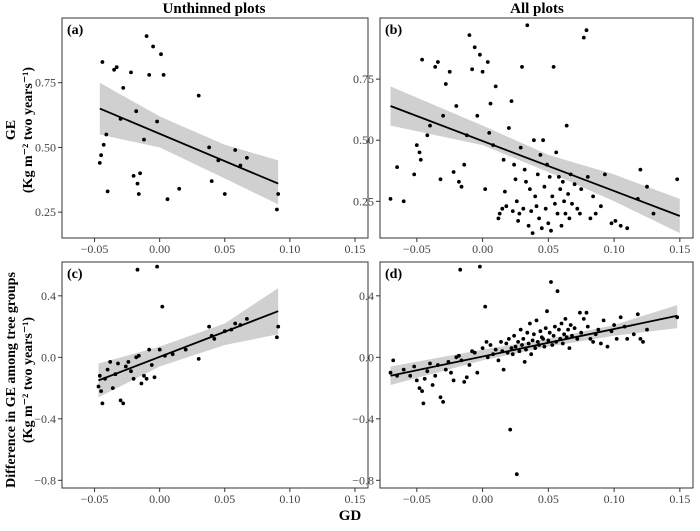 This screenshot has height=531, width=700. I want to click on y-tick-label: 0.4, so click(366, 296).